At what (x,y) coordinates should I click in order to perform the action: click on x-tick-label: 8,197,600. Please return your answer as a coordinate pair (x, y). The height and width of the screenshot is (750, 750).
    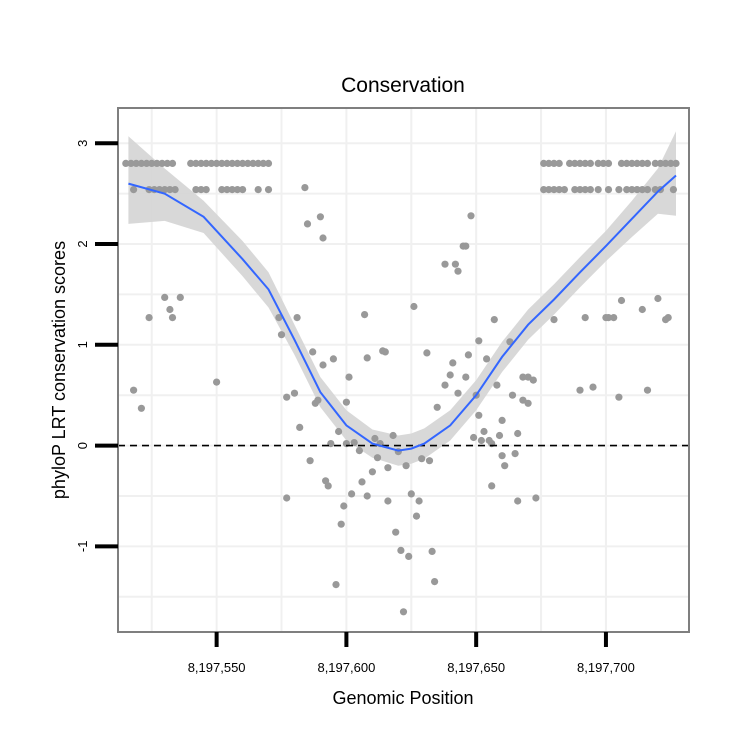
    Looking at the image, I should click on (346, 667).